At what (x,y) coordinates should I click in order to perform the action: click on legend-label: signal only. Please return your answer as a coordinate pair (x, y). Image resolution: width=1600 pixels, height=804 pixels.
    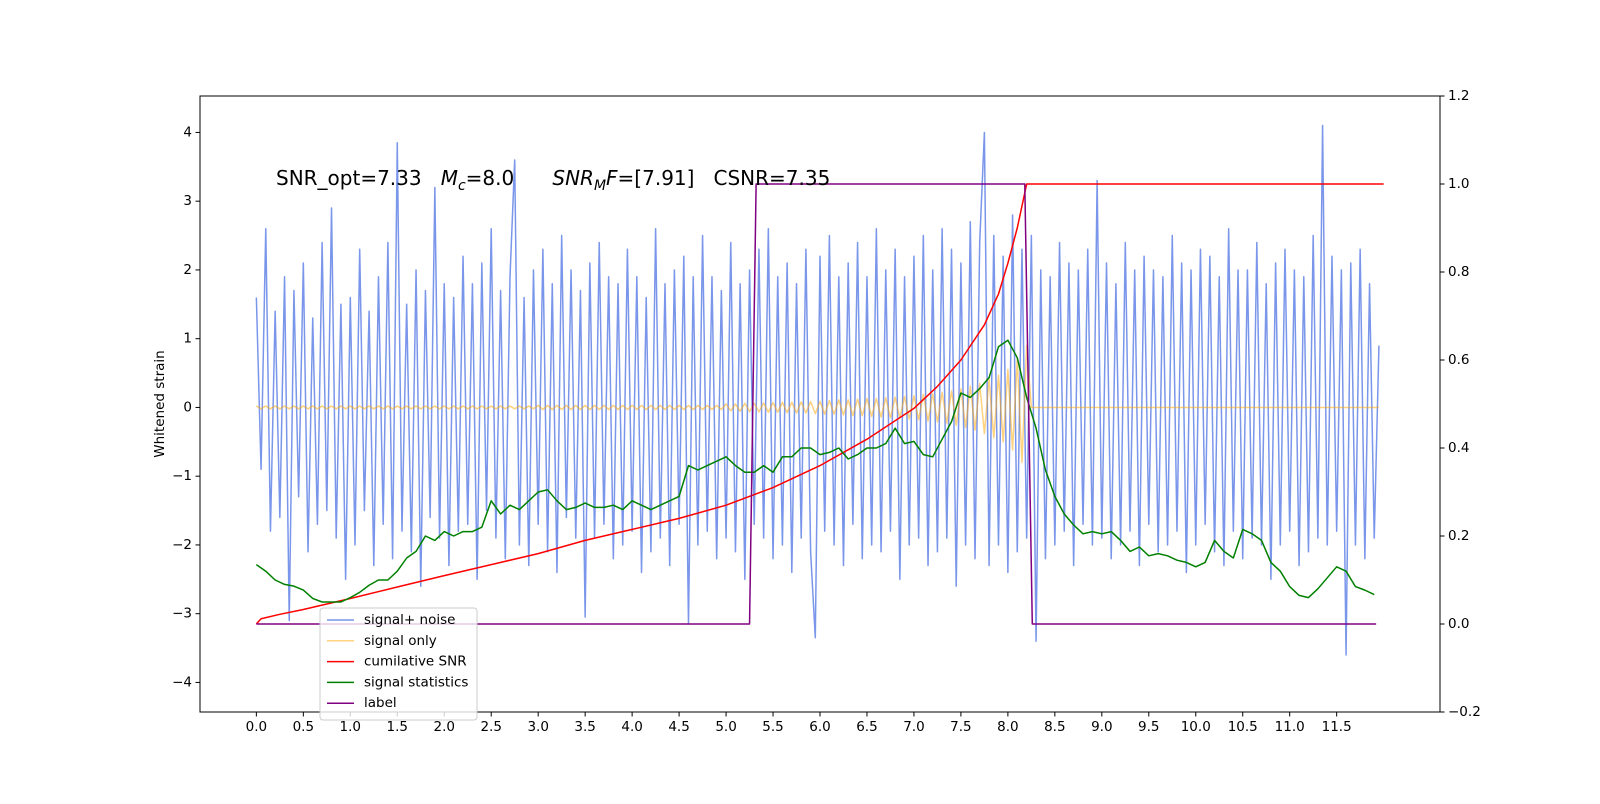
    Looking at the image, I should click on (400, 641).